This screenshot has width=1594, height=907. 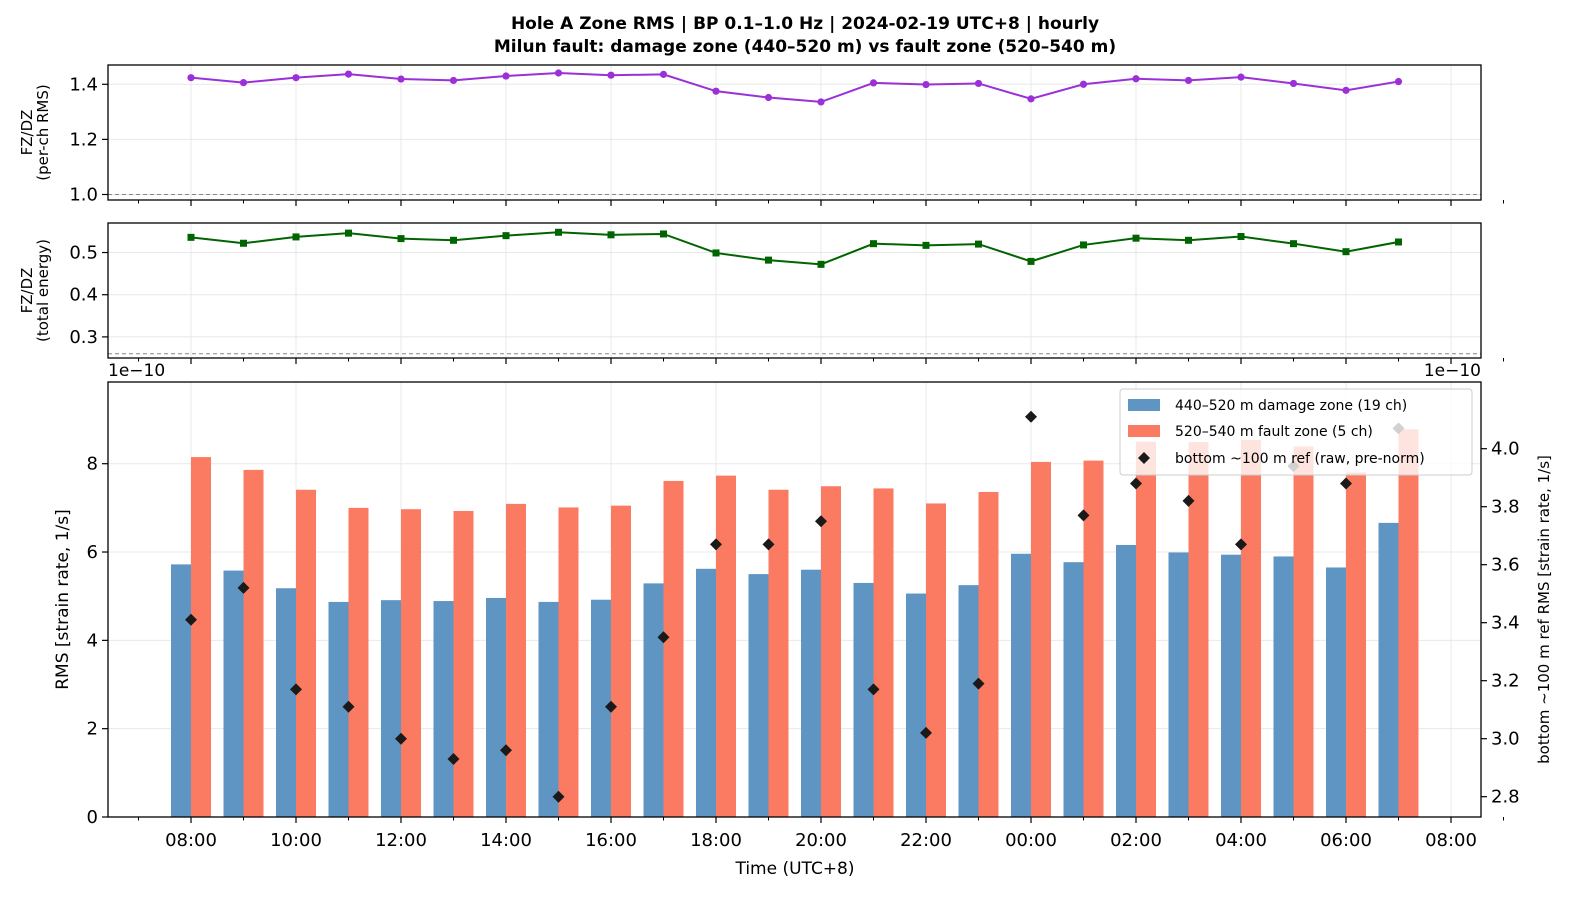 What do you see at coordinates (83, 253) in the screenshot?
I see `y-tick-label: 0.5` at bounding box center [83, 253].